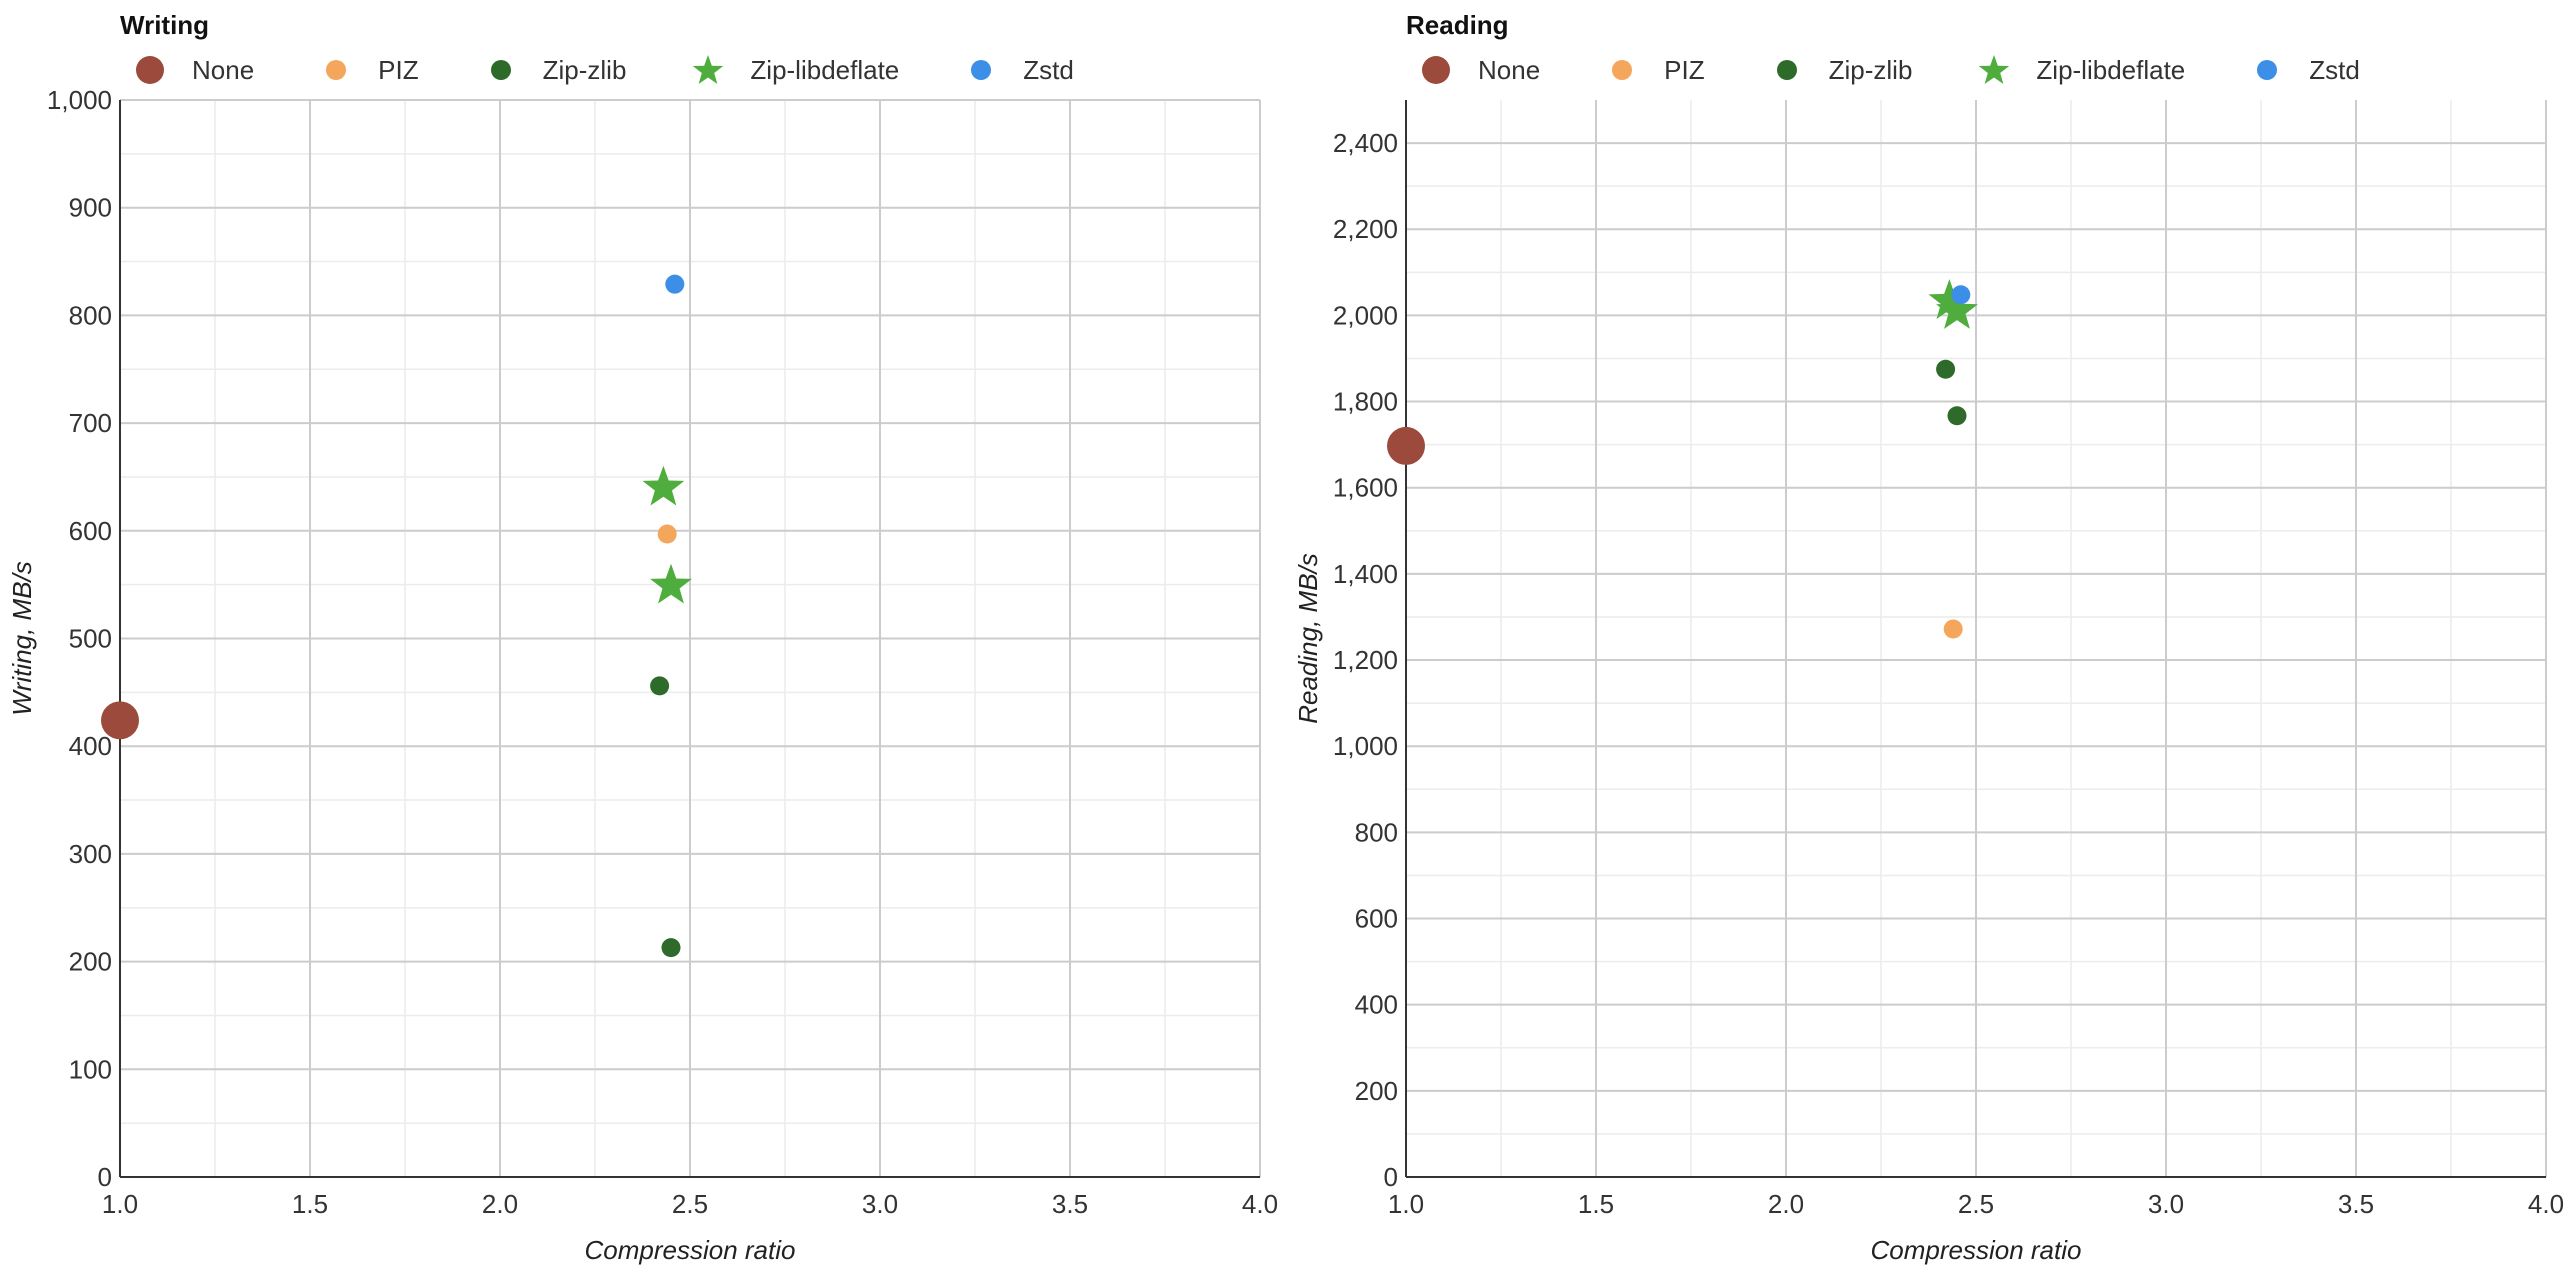 This screenshot has height=1276, width=2572. What do you see at coordinates (2111, 69) in the screenshot?
I see `legend-label: Zip-libdeflate` at bounding box center [2111, 69].